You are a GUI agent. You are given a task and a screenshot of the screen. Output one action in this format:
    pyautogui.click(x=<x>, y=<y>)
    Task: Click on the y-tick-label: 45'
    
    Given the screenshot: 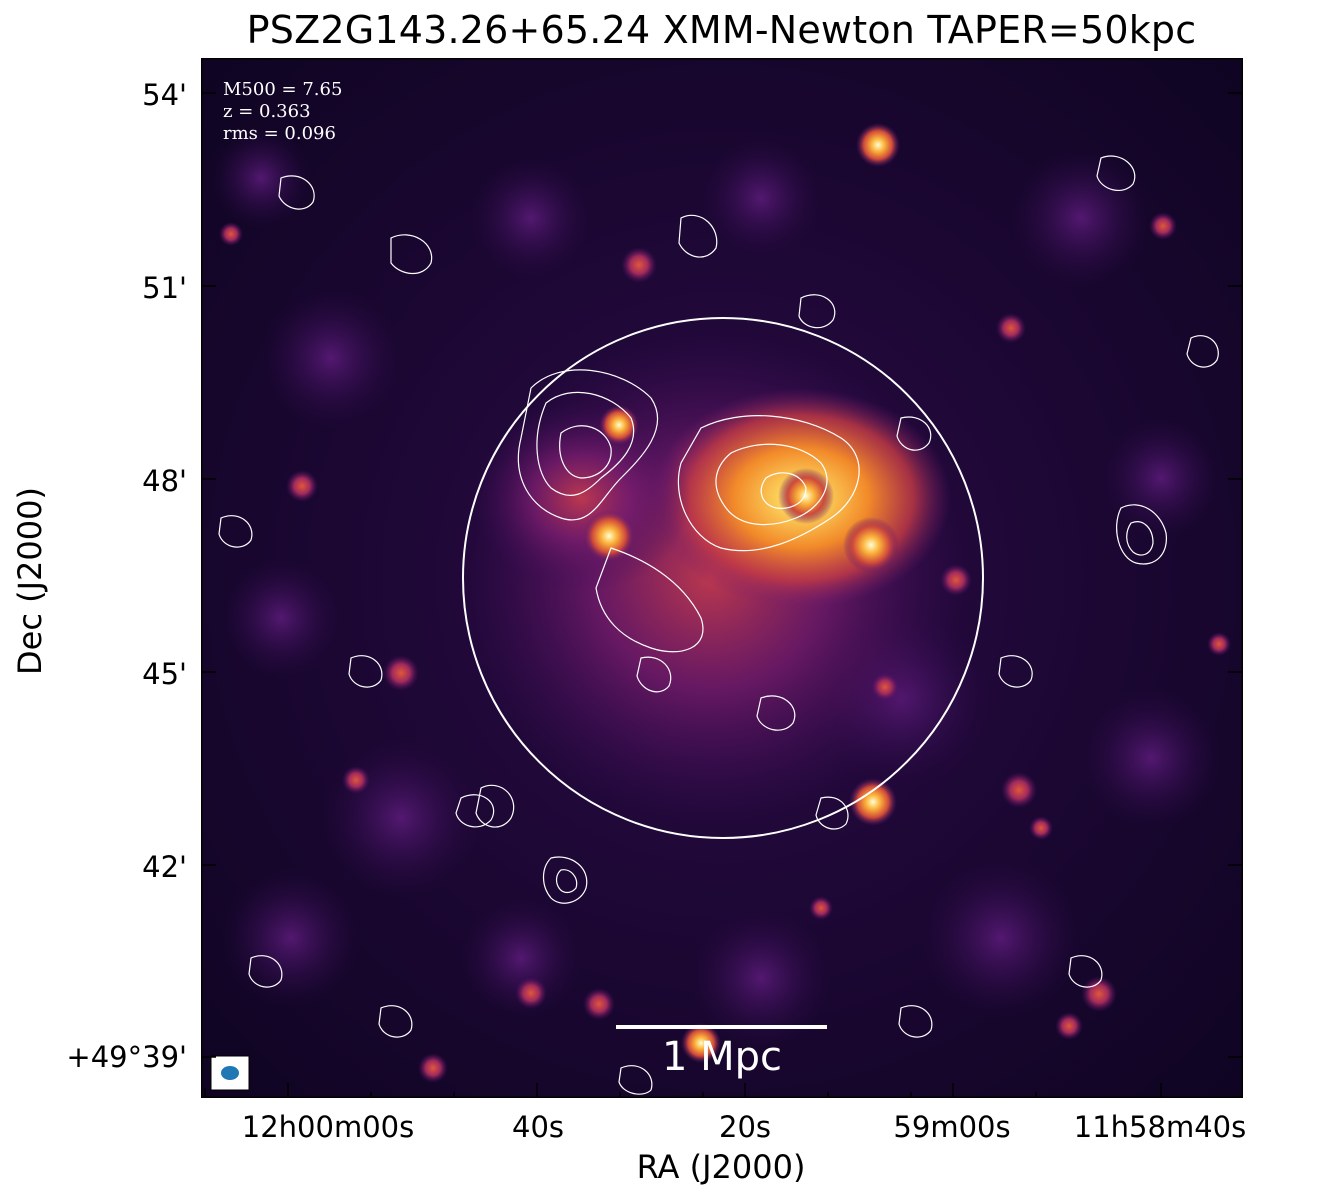 What is the action you would take?
    pyautogui.click(x=164, y=674)
    